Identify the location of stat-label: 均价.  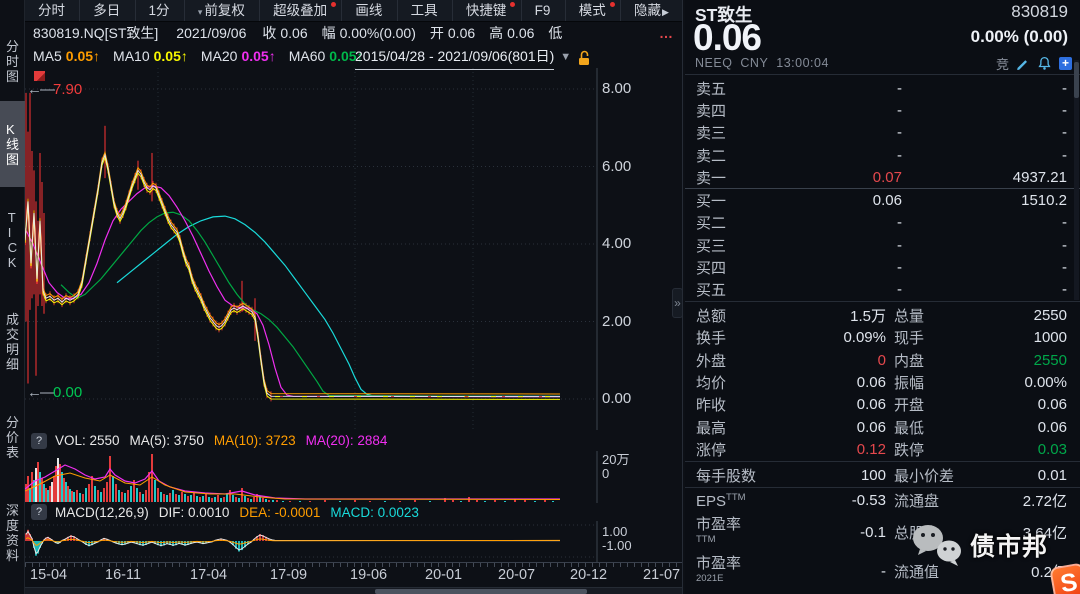
(711, 383).